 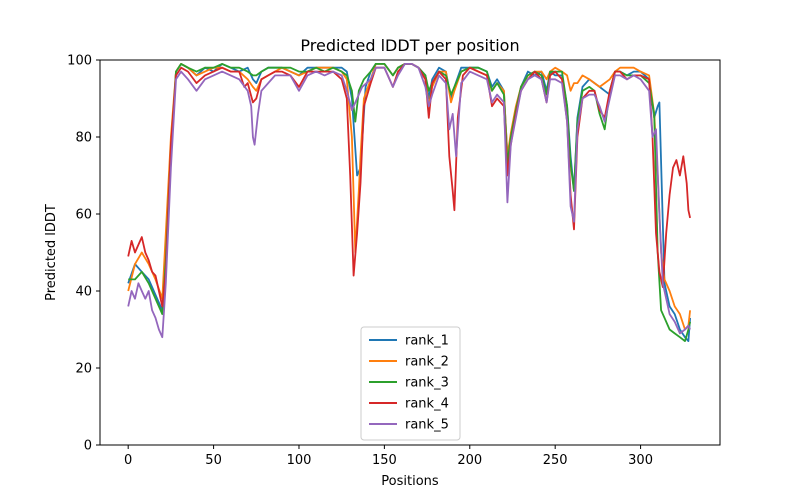 What do you see at coordinates (427, 404) in the screenshot?
I see `legend-label-rank_4: rank_4` at bounding box center [427, 404].